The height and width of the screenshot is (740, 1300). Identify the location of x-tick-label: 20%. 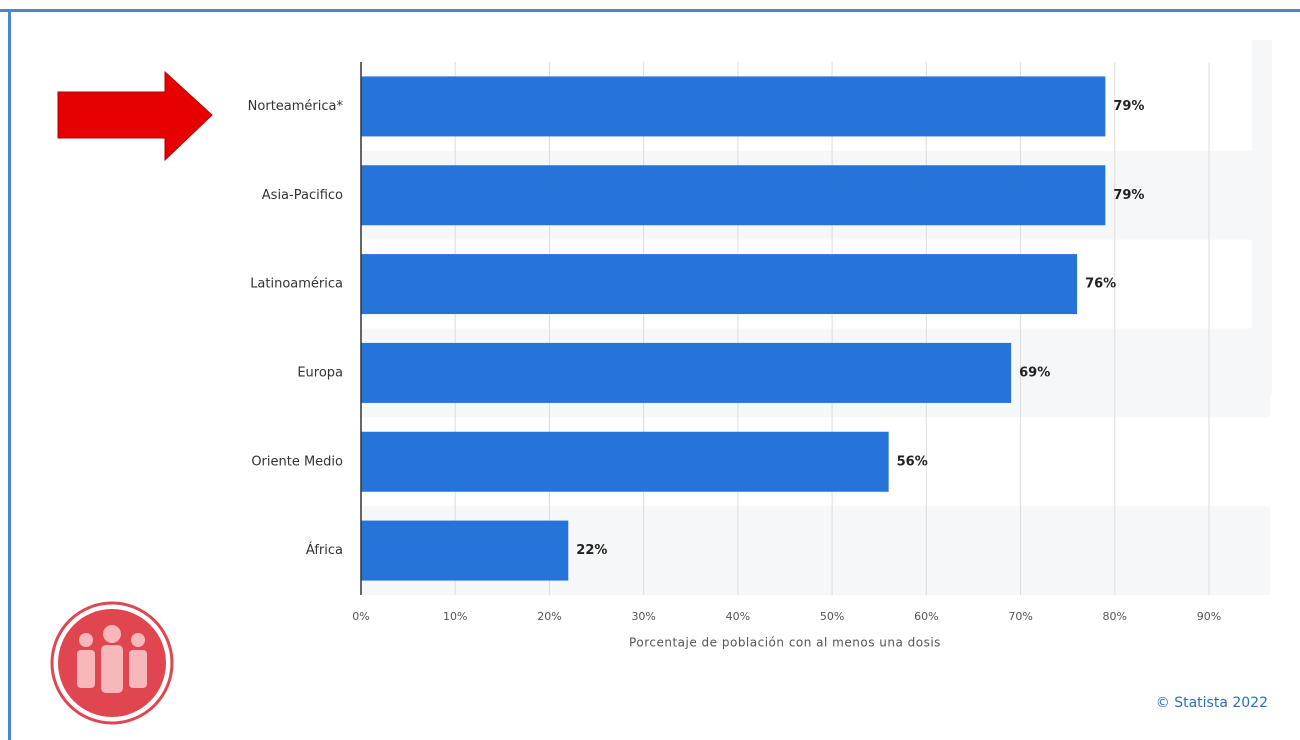
(549, 616).